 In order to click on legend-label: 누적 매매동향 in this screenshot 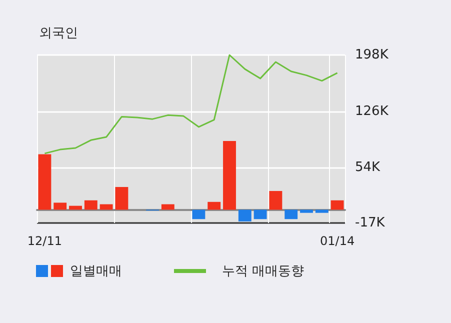, I will do `click(263, 271)`.